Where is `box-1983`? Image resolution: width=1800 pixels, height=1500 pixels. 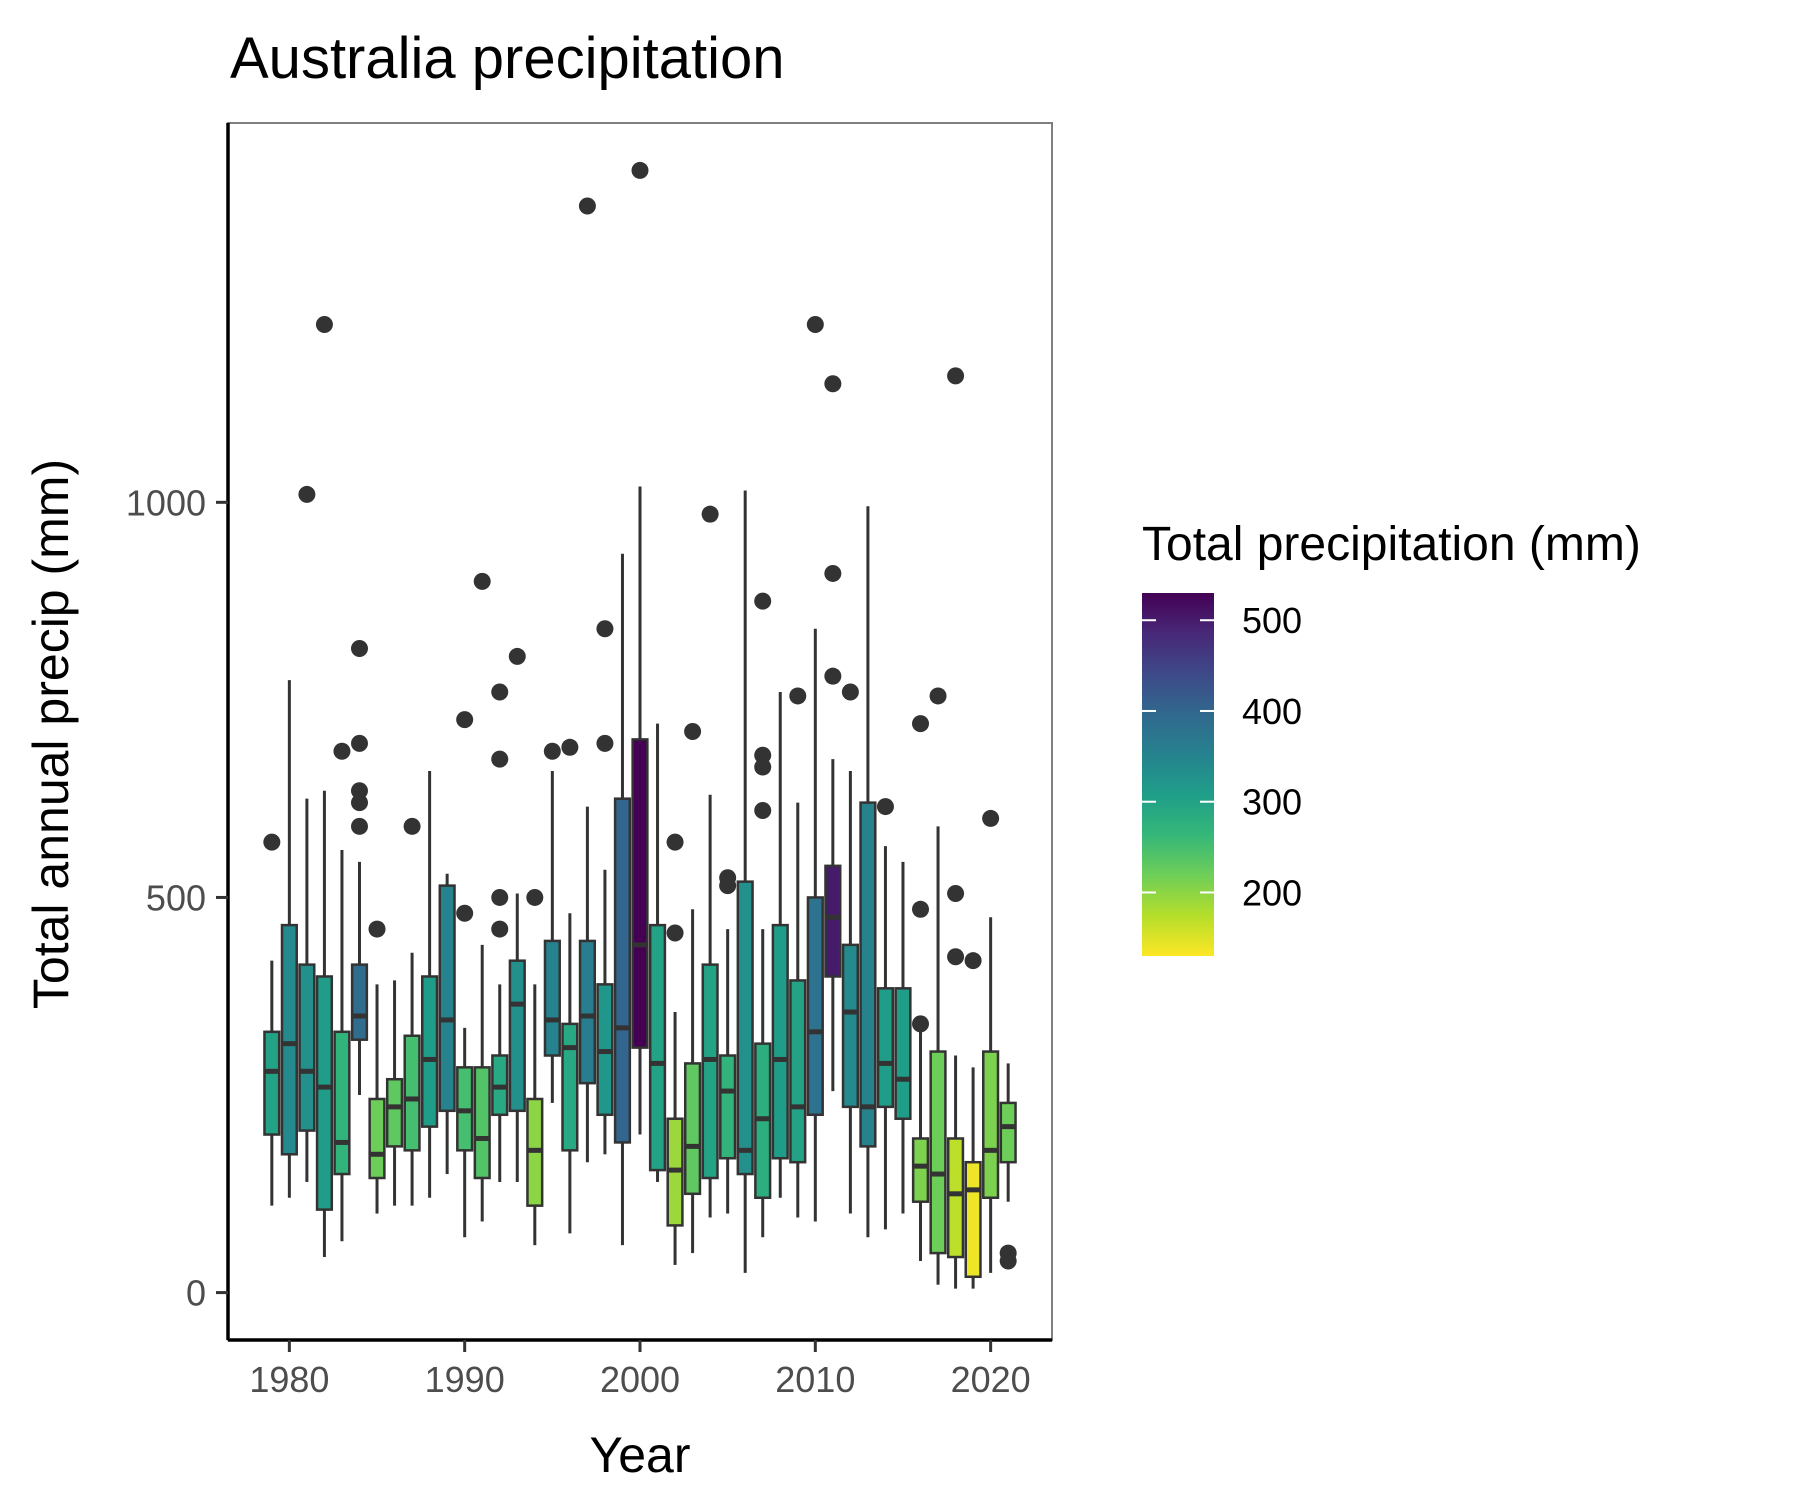
box-1983 is located at coordinates (342, 1103).